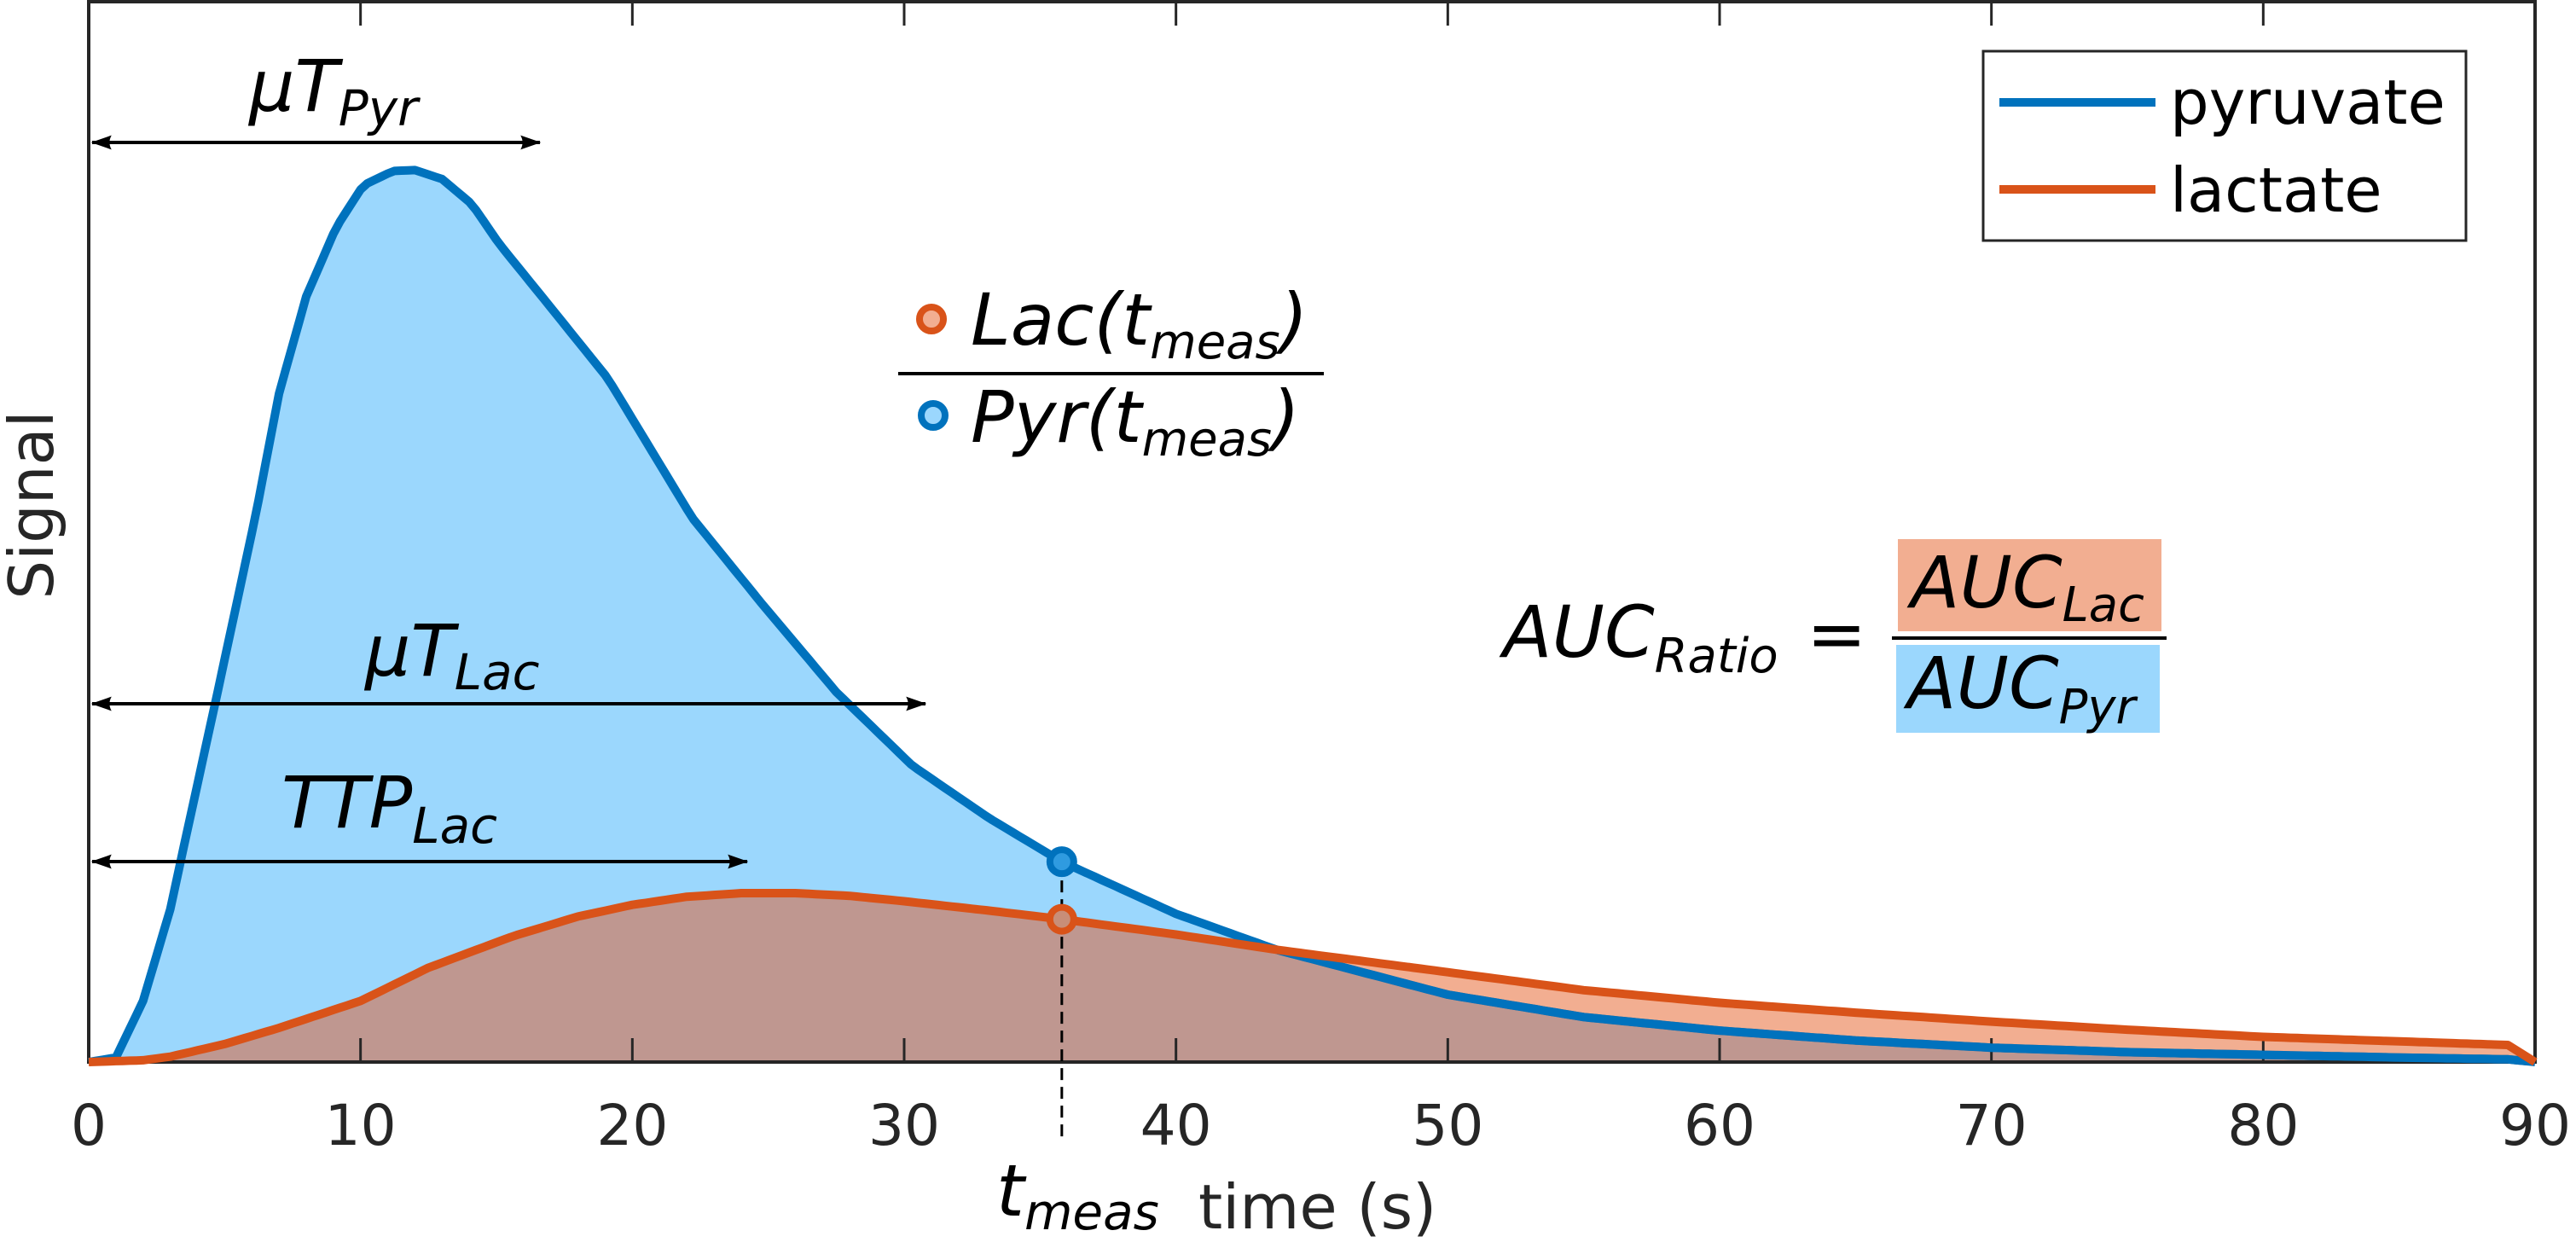 The image size is (2576, 1248). I want to click on ttp-lac-label: TTPLac, so click(389, 808).